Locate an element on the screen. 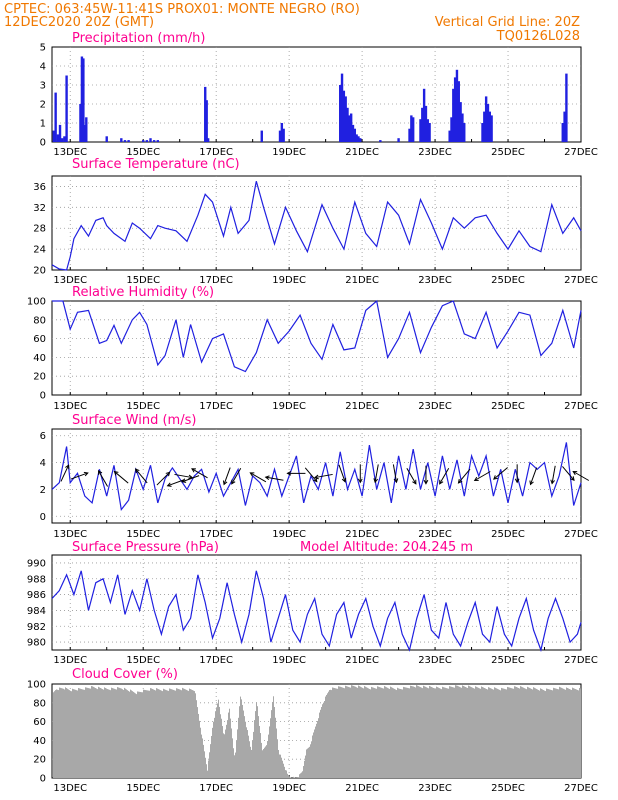  y-tick-label: 80 is located at coordinates (39, 703).